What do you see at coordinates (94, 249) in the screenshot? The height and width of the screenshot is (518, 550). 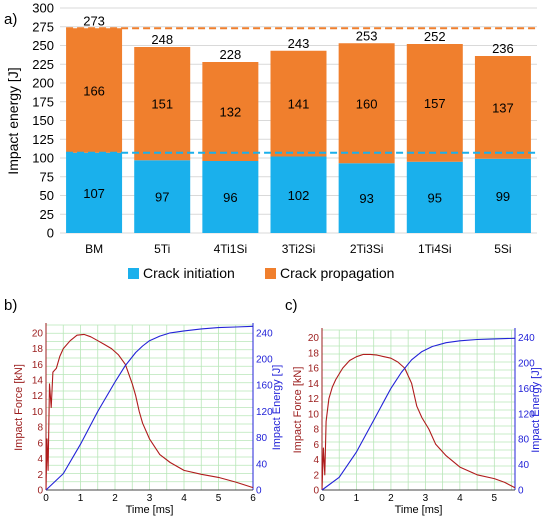 I see `x-tick-label: BM` at bounding box center [94, 249].